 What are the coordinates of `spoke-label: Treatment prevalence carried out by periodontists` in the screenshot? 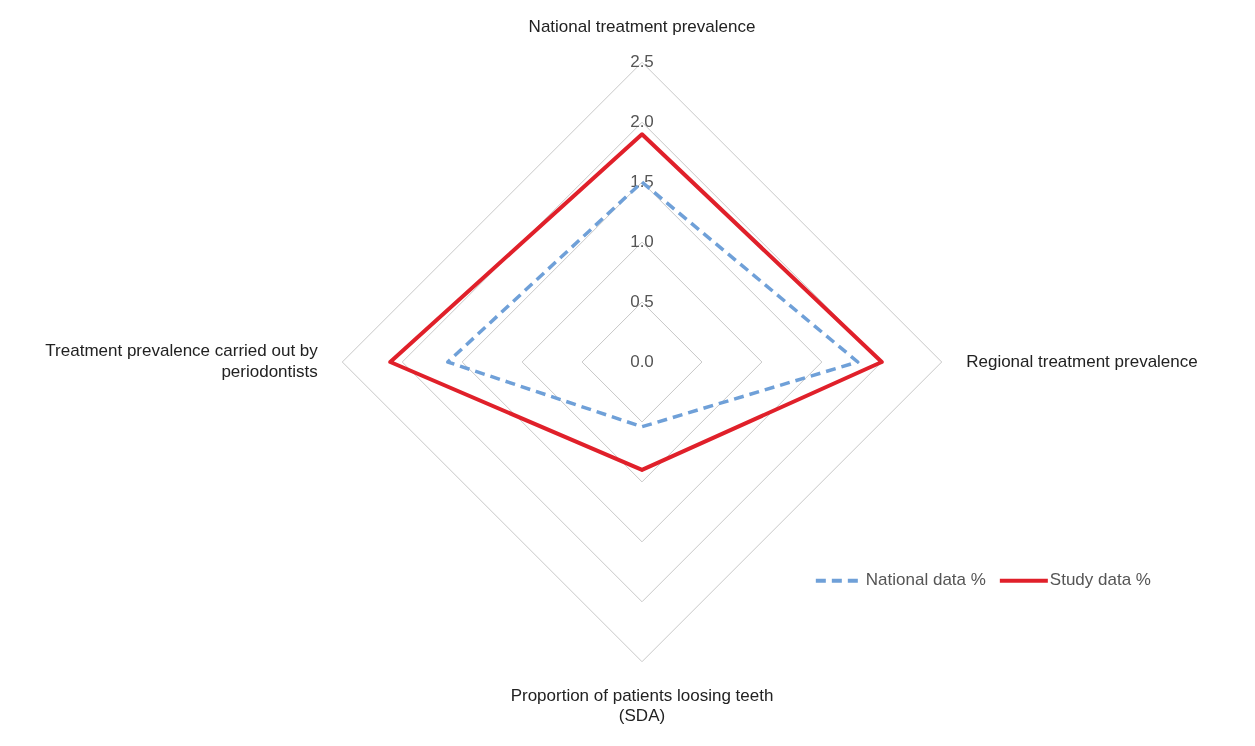 It's located at (182, 361).